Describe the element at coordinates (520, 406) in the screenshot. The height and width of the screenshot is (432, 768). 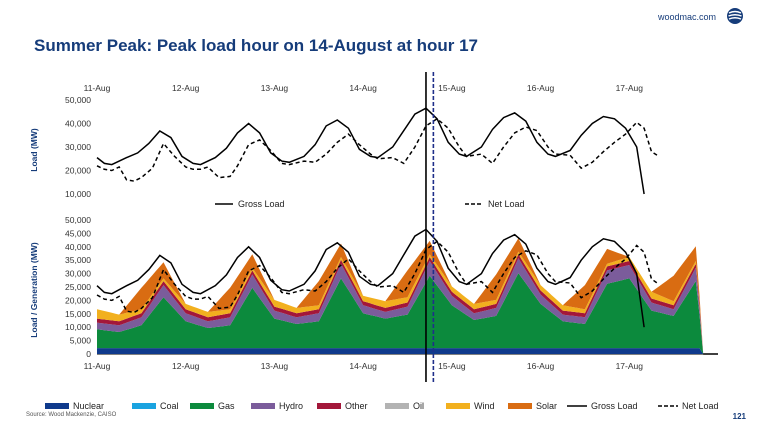
I see `legend-swatch-solar` at that location.